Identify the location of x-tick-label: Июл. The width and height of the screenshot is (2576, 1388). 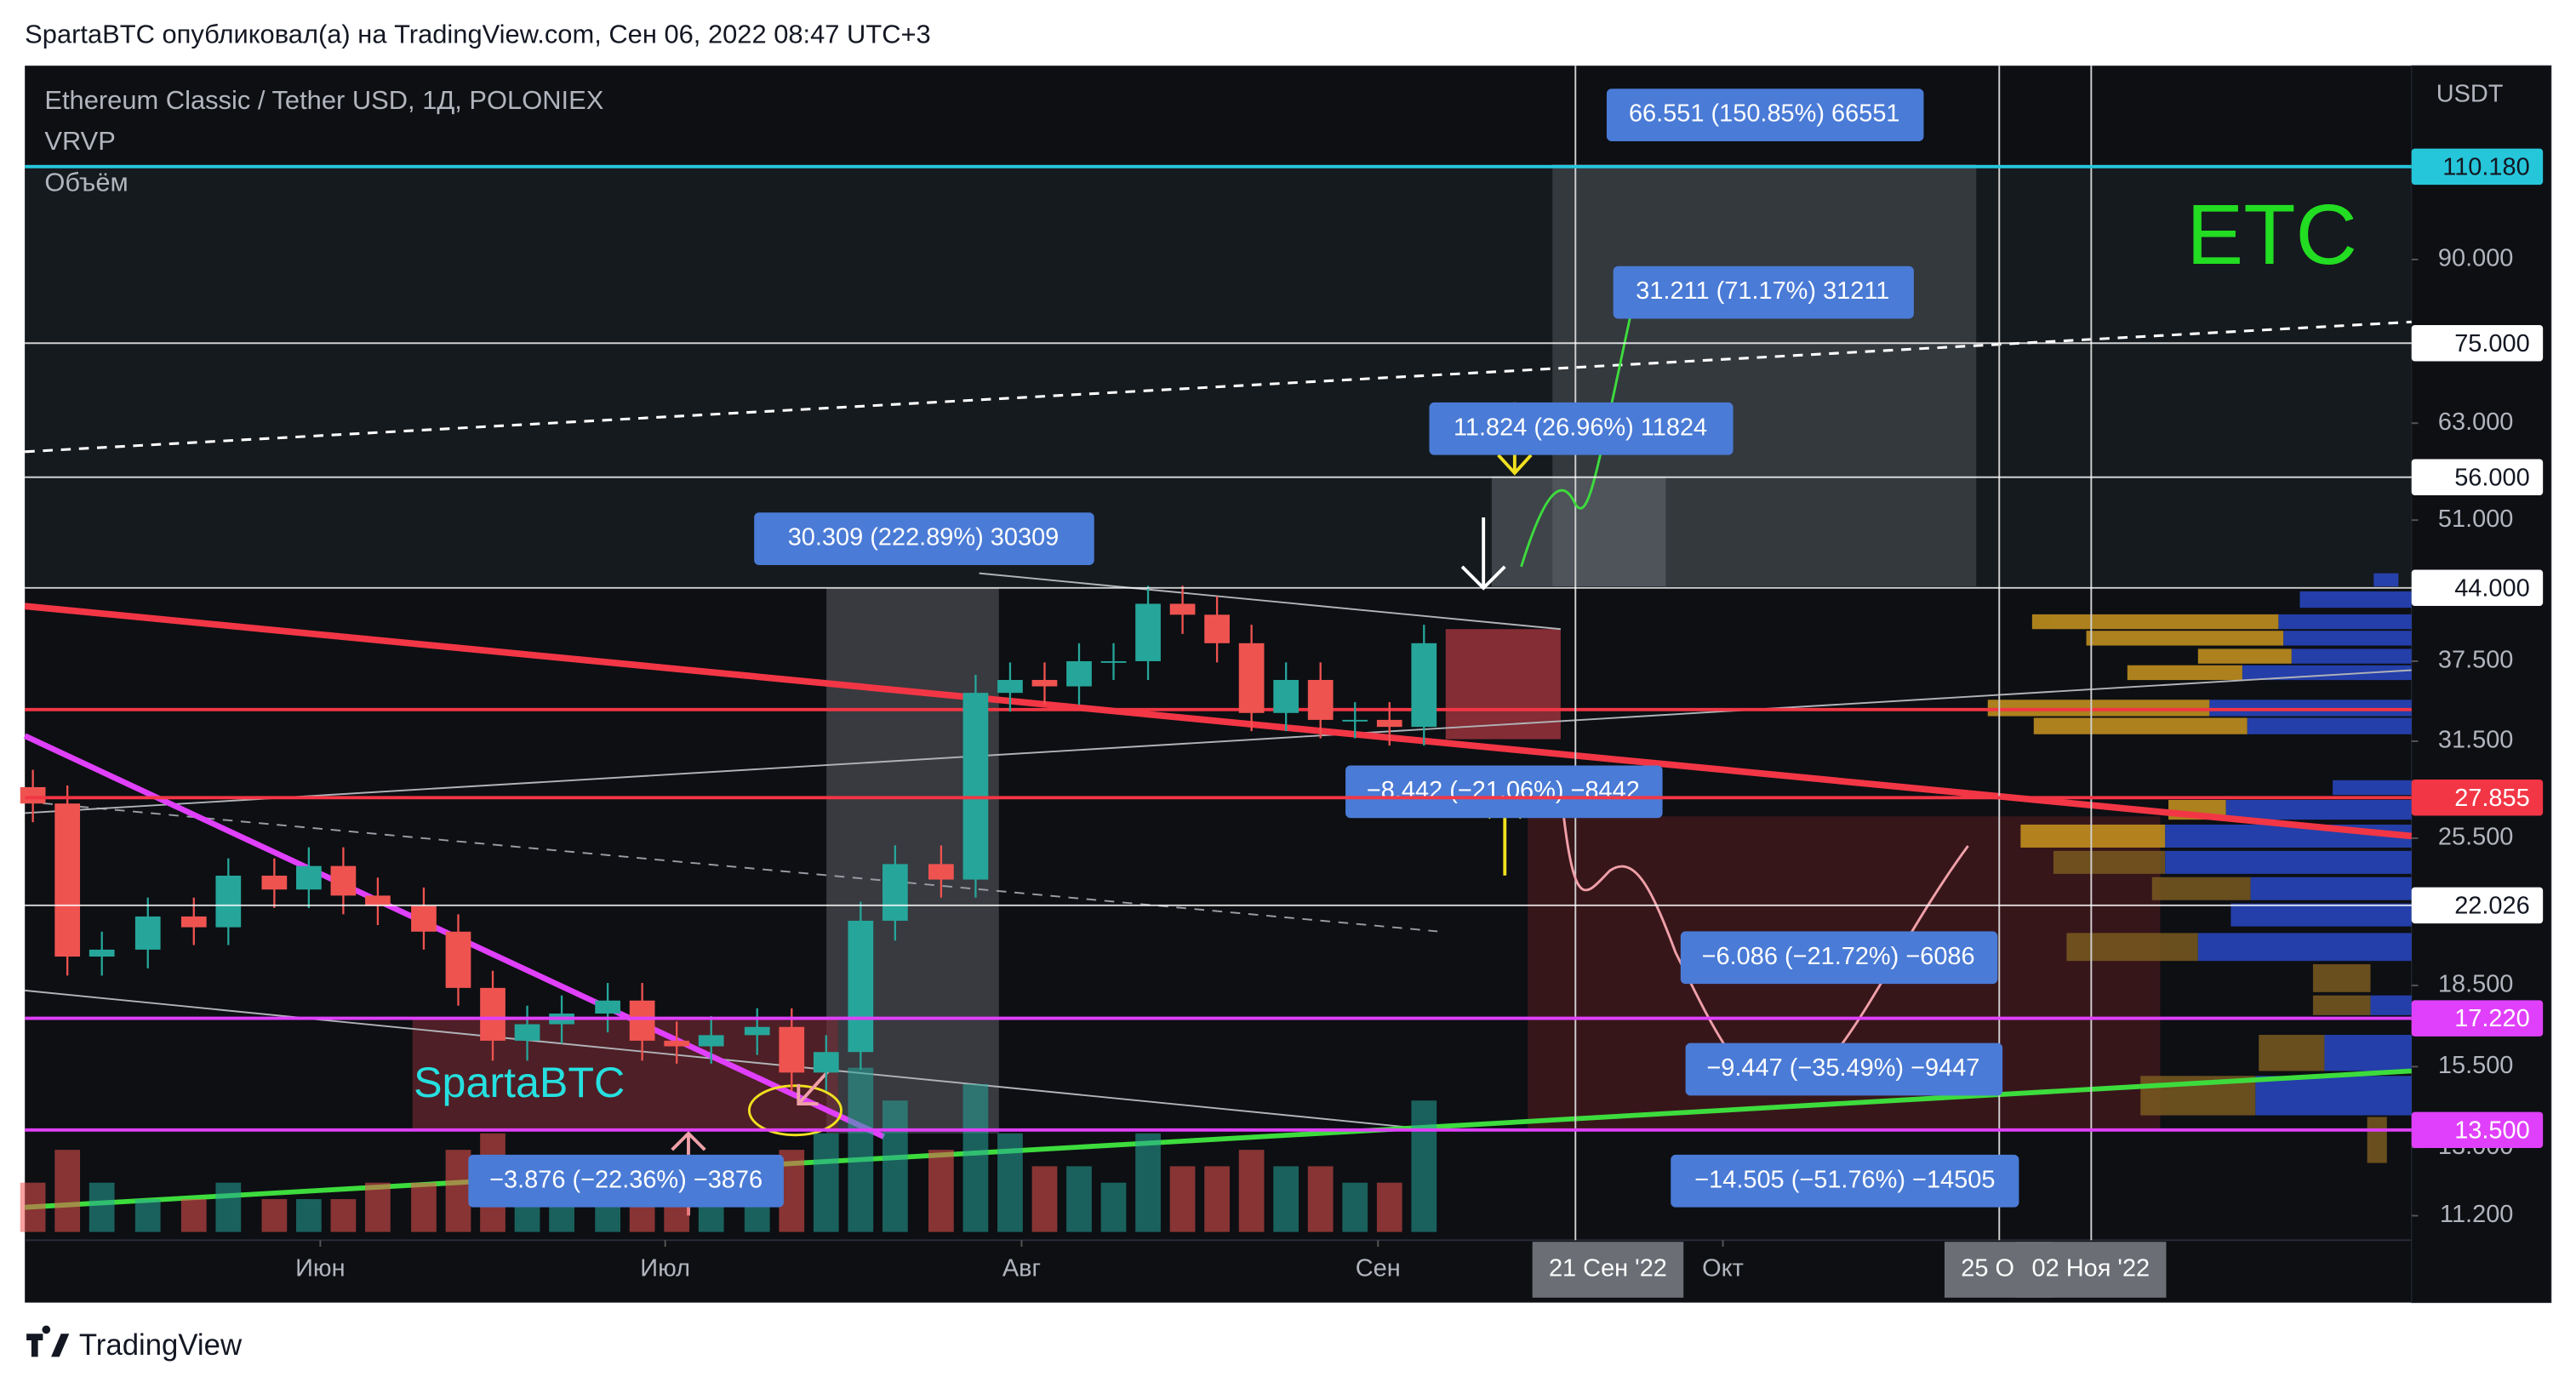
(665, 1269).